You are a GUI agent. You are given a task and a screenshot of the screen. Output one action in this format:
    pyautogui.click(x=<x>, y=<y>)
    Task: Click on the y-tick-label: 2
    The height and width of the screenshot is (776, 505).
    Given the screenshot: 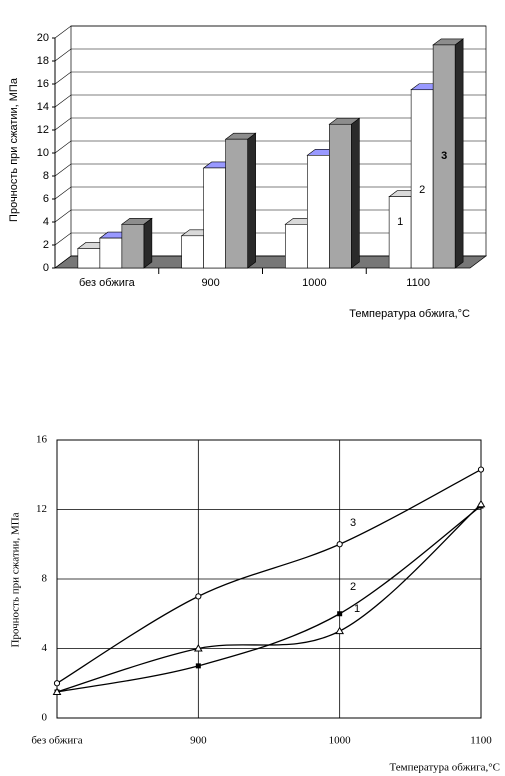 What is the action you would take?
    pyautogui.click(x=46, y=245)
    